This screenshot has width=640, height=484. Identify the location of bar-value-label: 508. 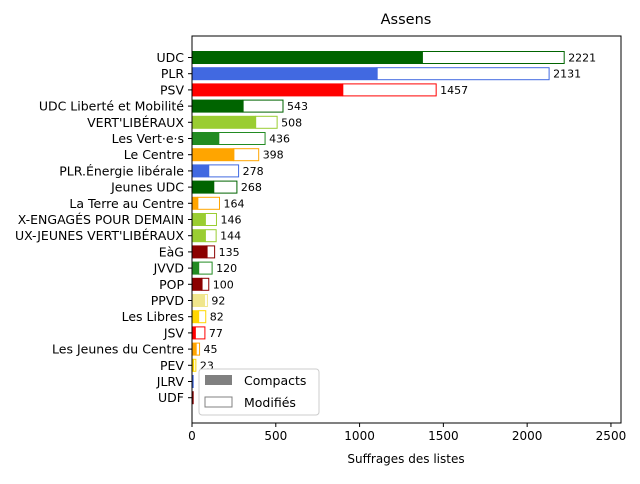
(291, 122).